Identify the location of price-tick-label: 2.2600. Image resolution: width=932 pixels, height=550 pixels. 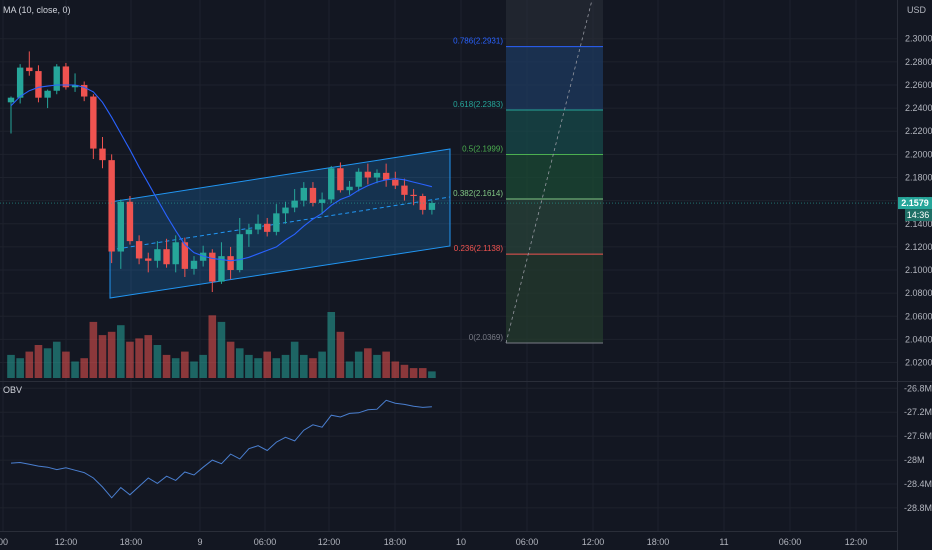
(918, 85).